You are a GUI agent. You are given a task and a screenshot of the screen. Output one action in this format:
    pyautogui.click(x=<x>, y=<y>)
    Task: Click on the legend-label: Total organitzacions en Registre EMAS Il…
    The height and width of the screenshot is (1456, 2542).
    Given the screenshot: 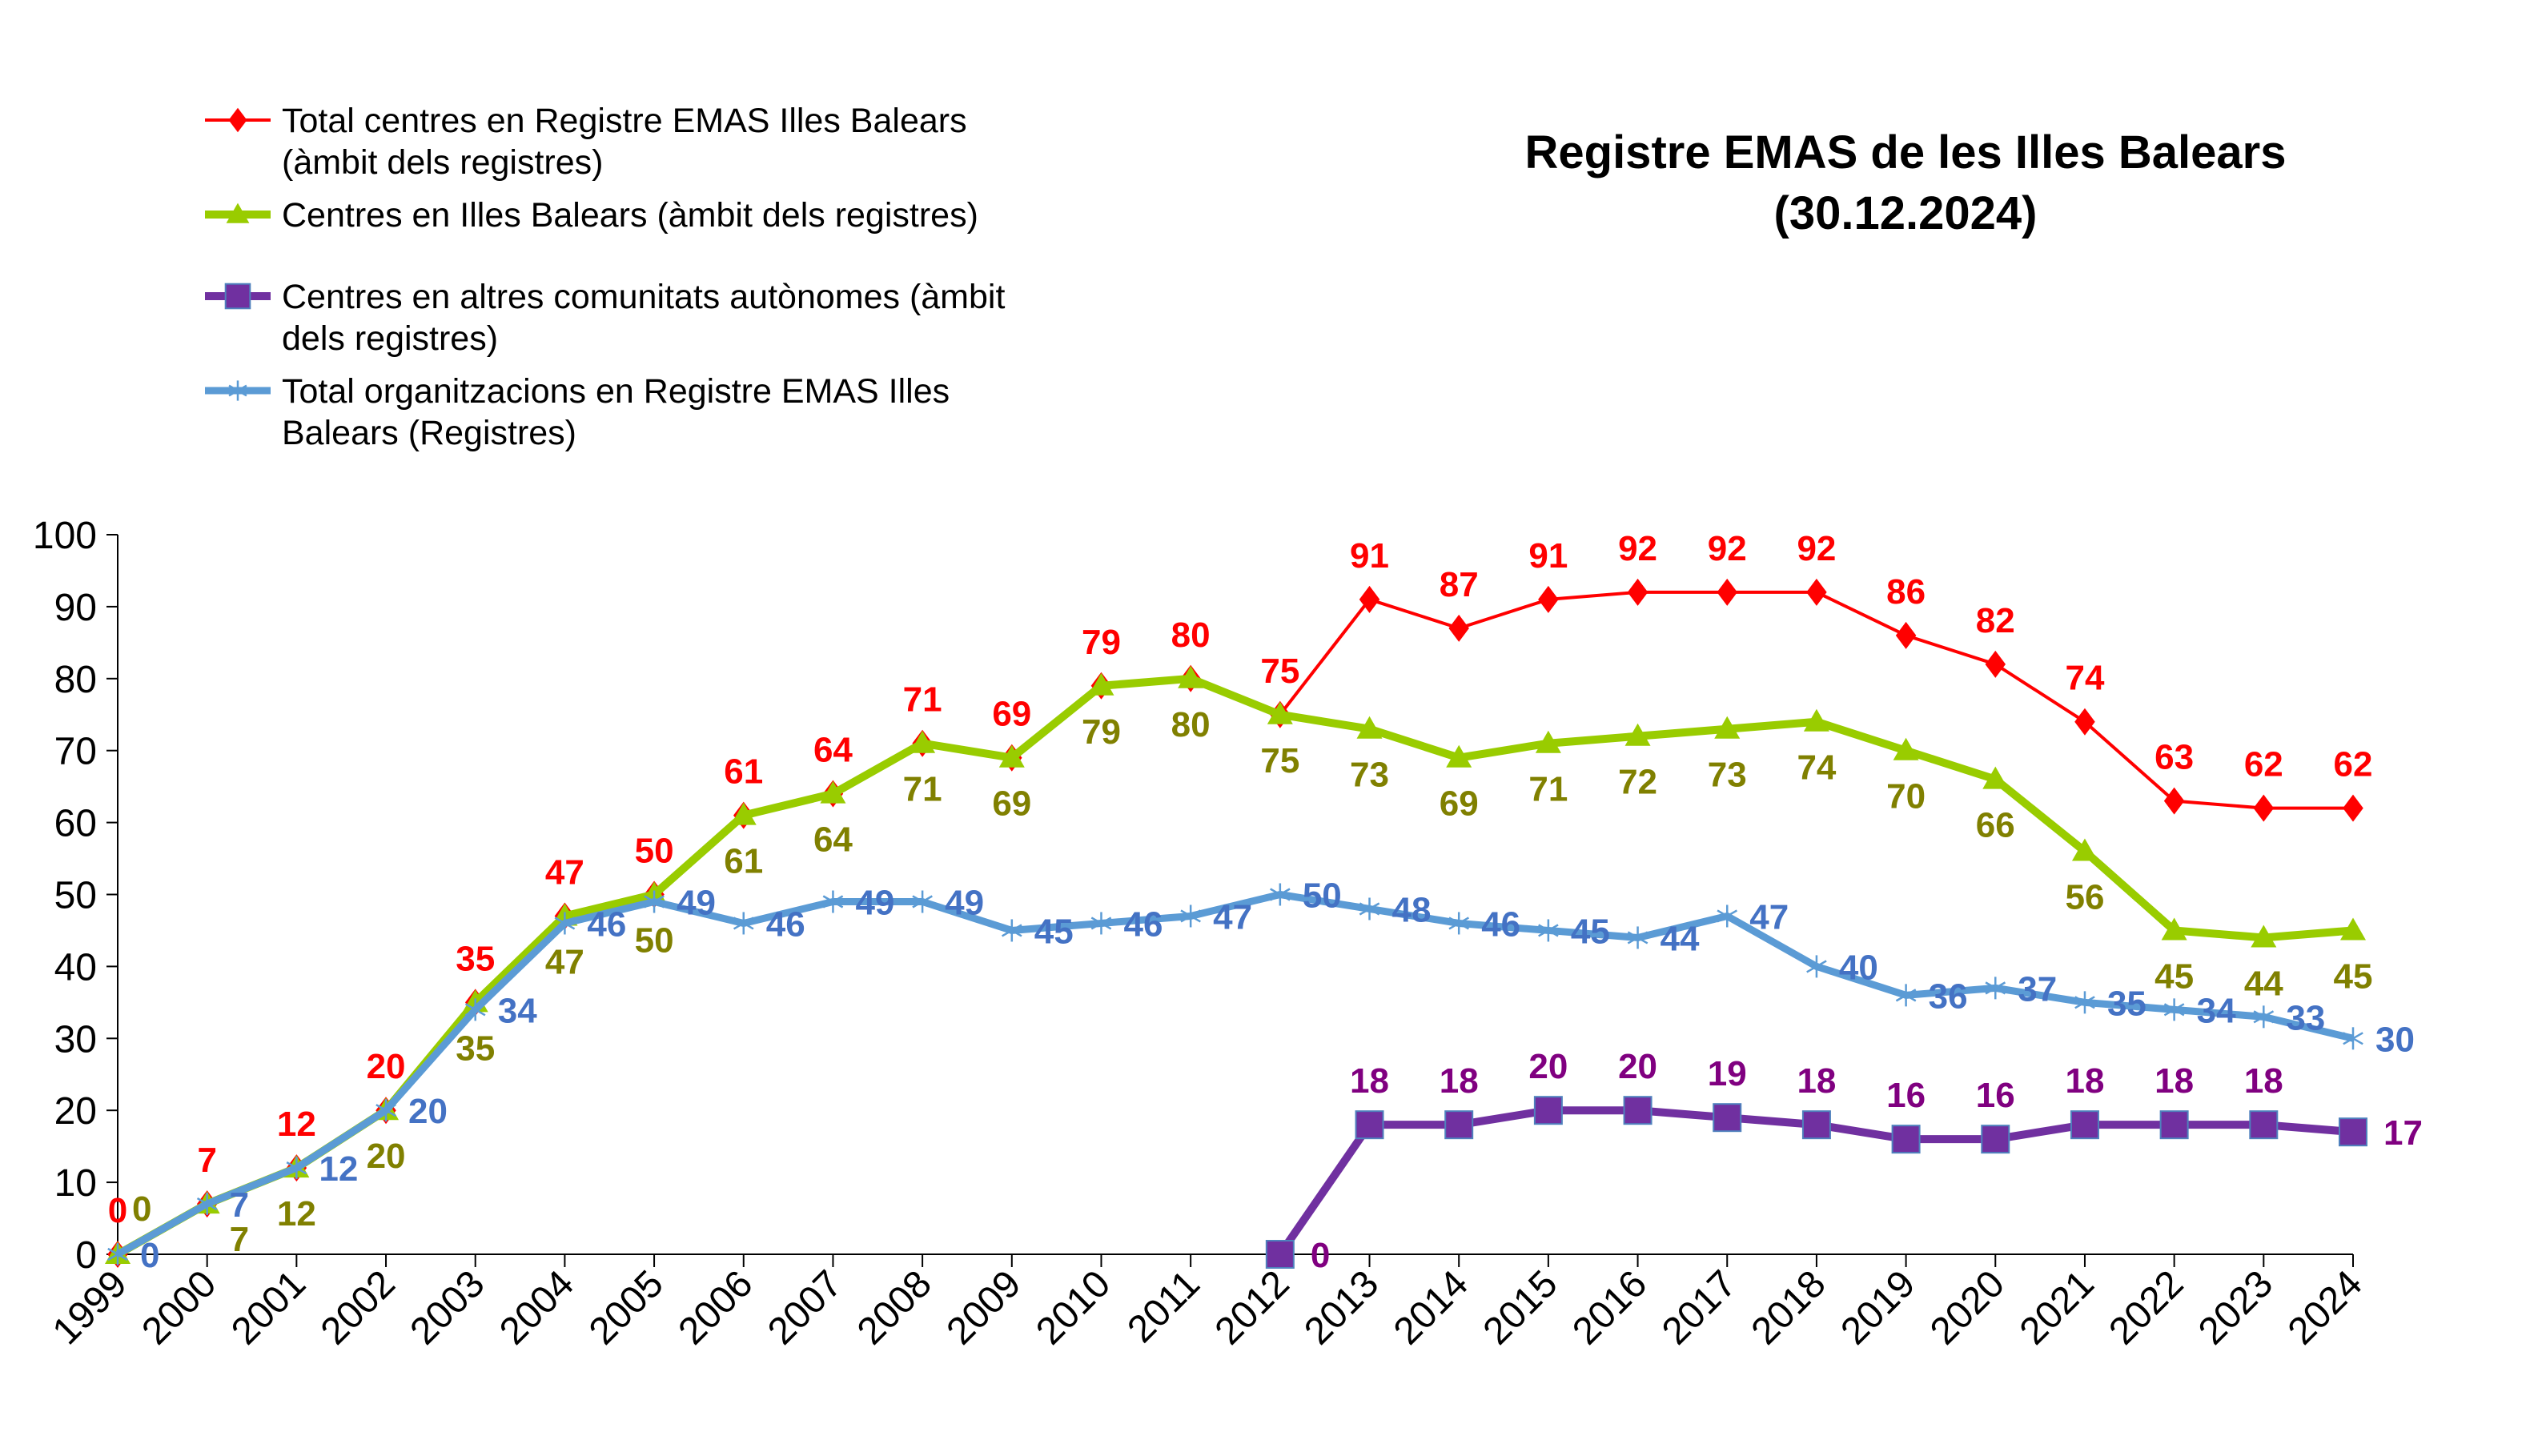 What is the action you would take?
    pyautogui.click(x=616, y=391)
    